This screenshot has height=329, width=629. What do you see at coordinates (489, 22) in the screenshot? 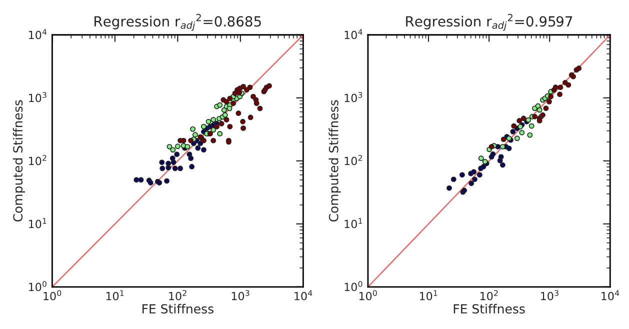
I see `chart-title: Regression r$_{adj}$$^{2}$=0.9597` at bounding box center [489, 22].